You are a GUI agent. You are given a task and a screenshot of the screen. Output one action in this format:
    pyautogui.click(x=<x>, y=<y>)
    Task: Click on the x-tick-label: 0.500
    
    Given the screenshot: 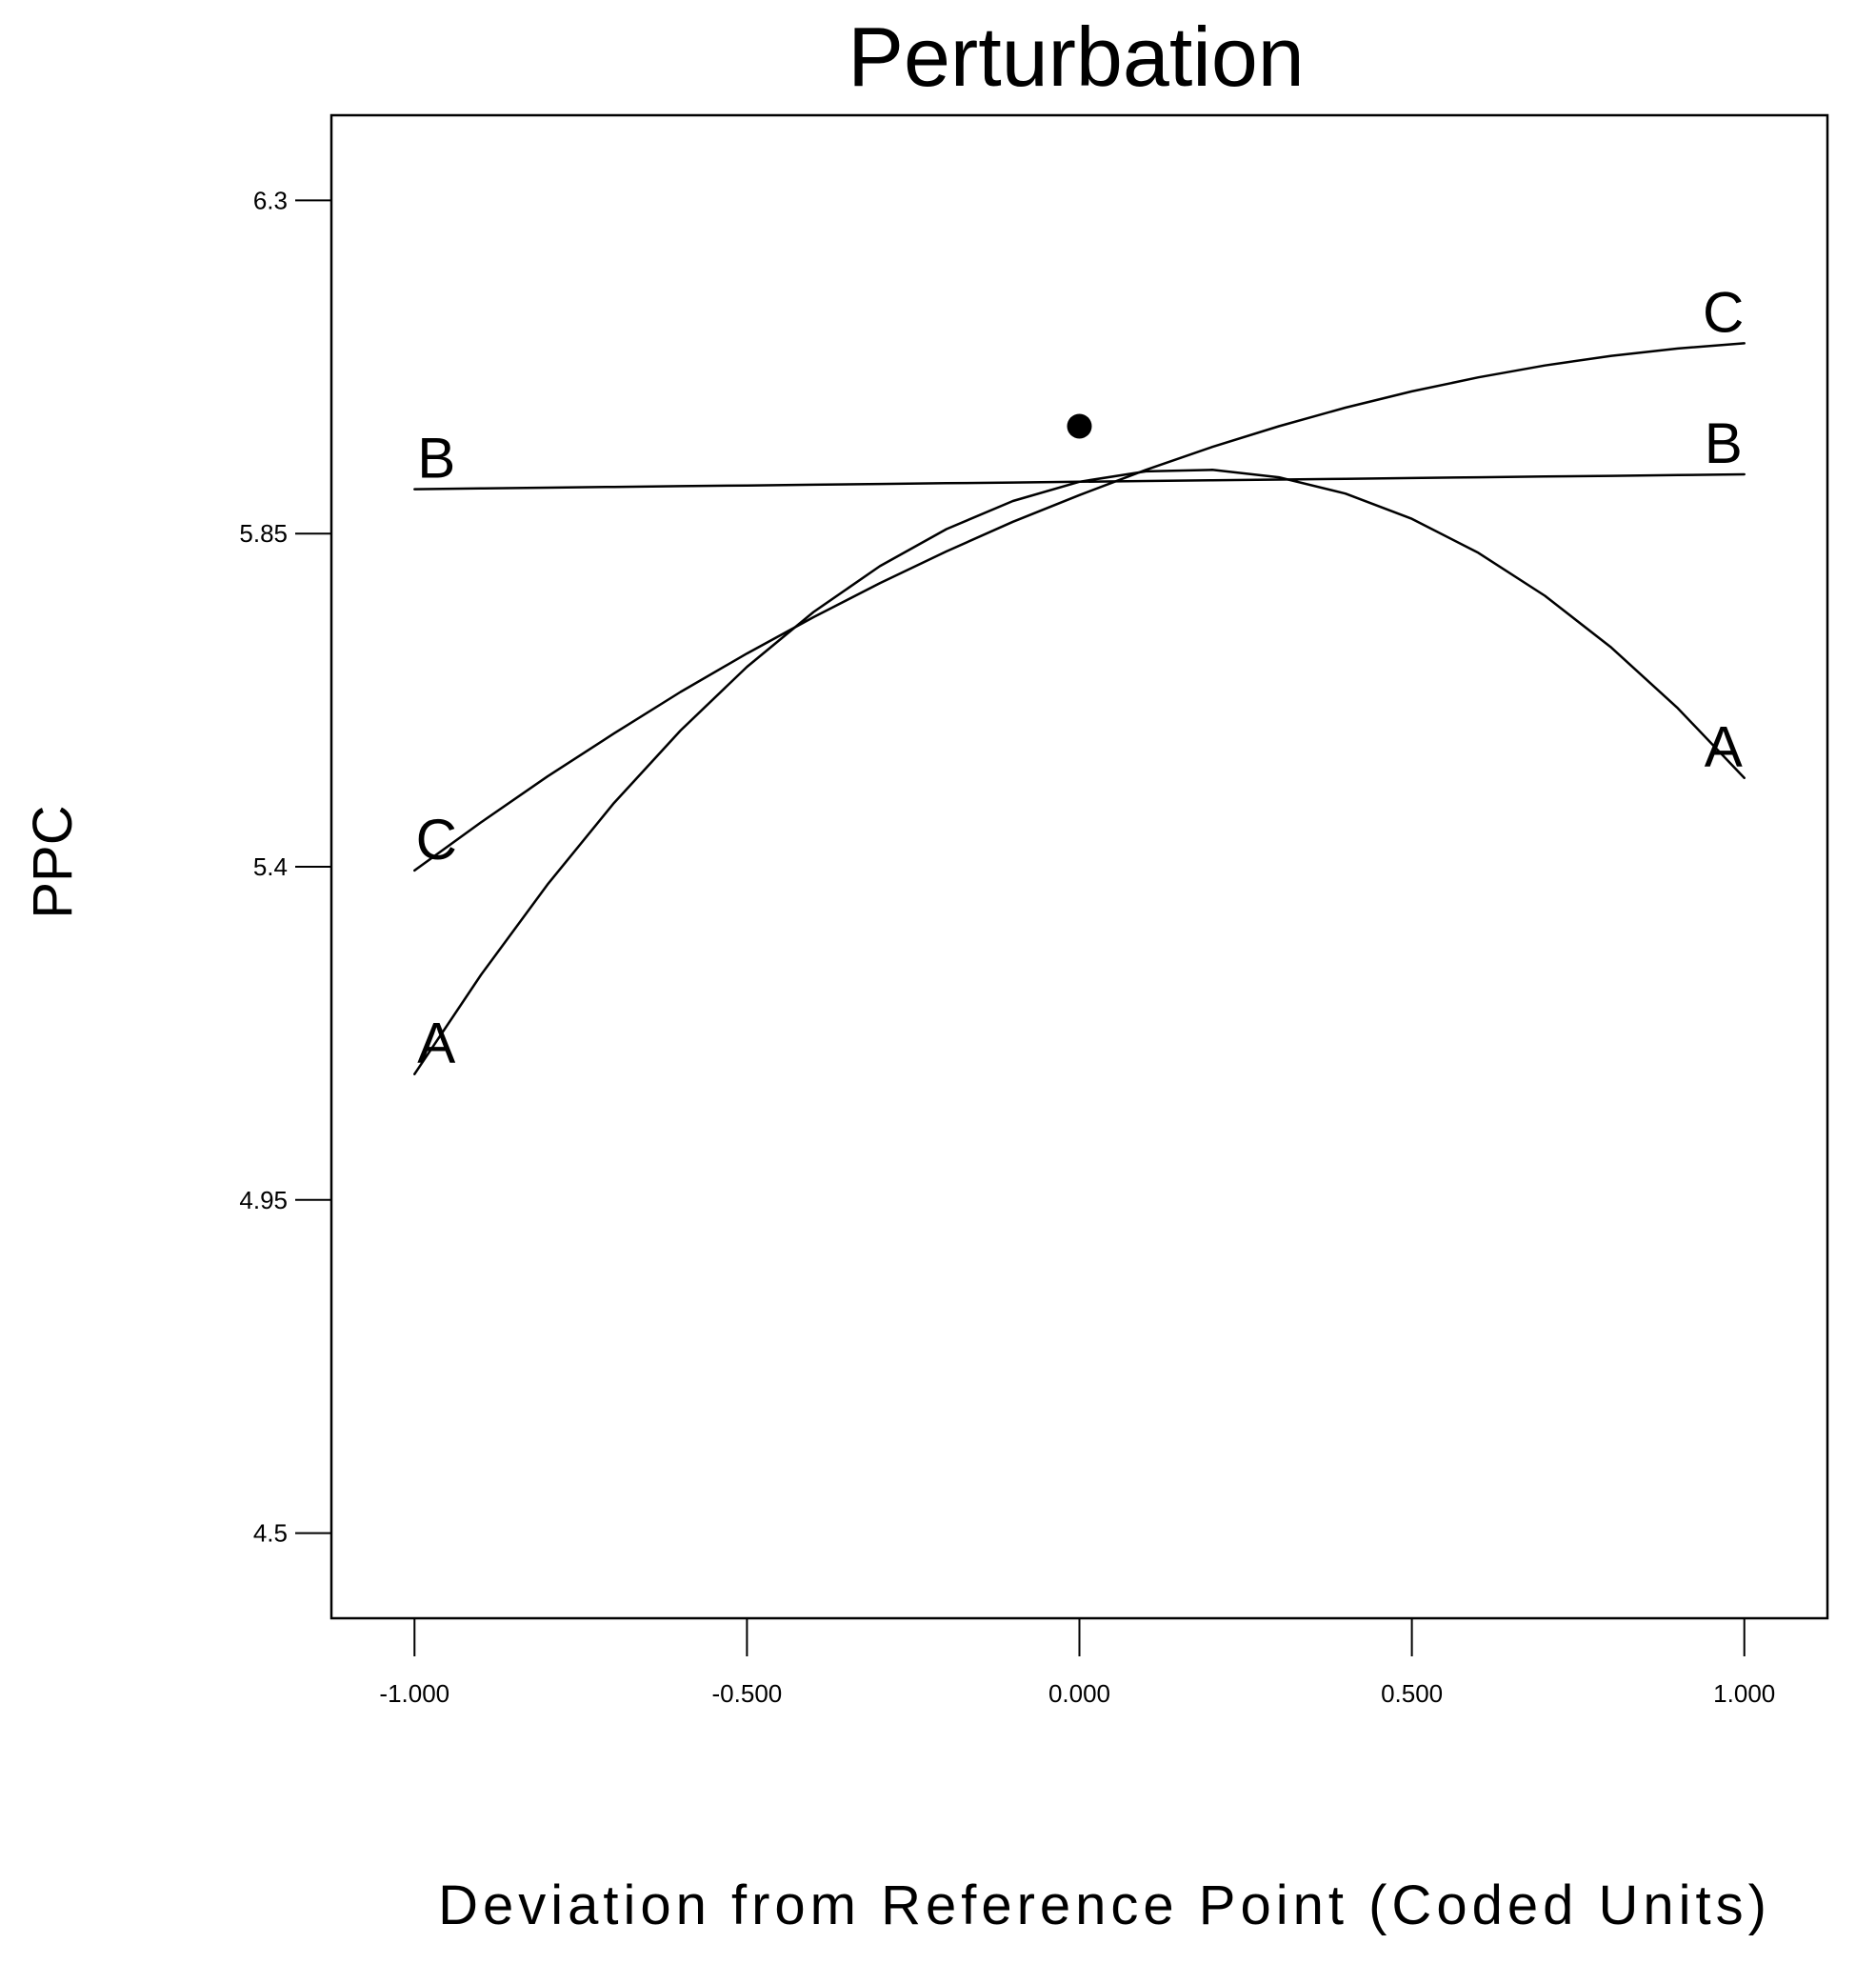 What is the action you would take?
    pyautogui.click(x=1412, y=1693)
    